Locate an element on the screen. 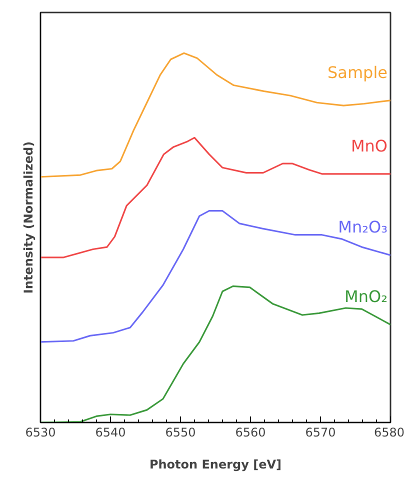  x-tick-label: 6550 is located at coordinates (180, 433).